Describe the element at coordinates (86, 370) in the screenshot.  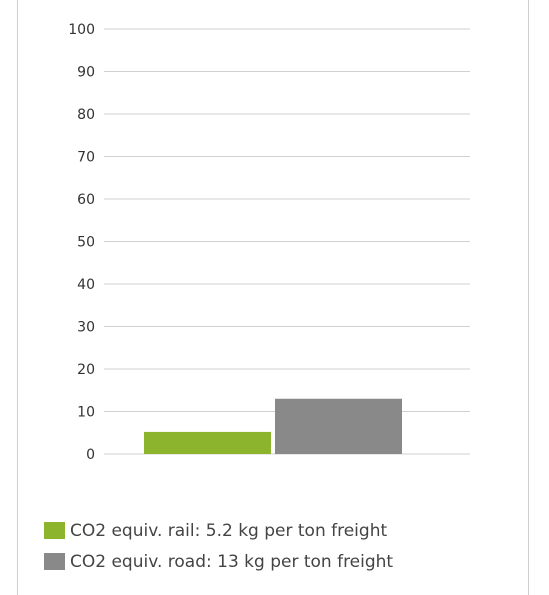
I see `y-tick-label-20: 20` at that location.